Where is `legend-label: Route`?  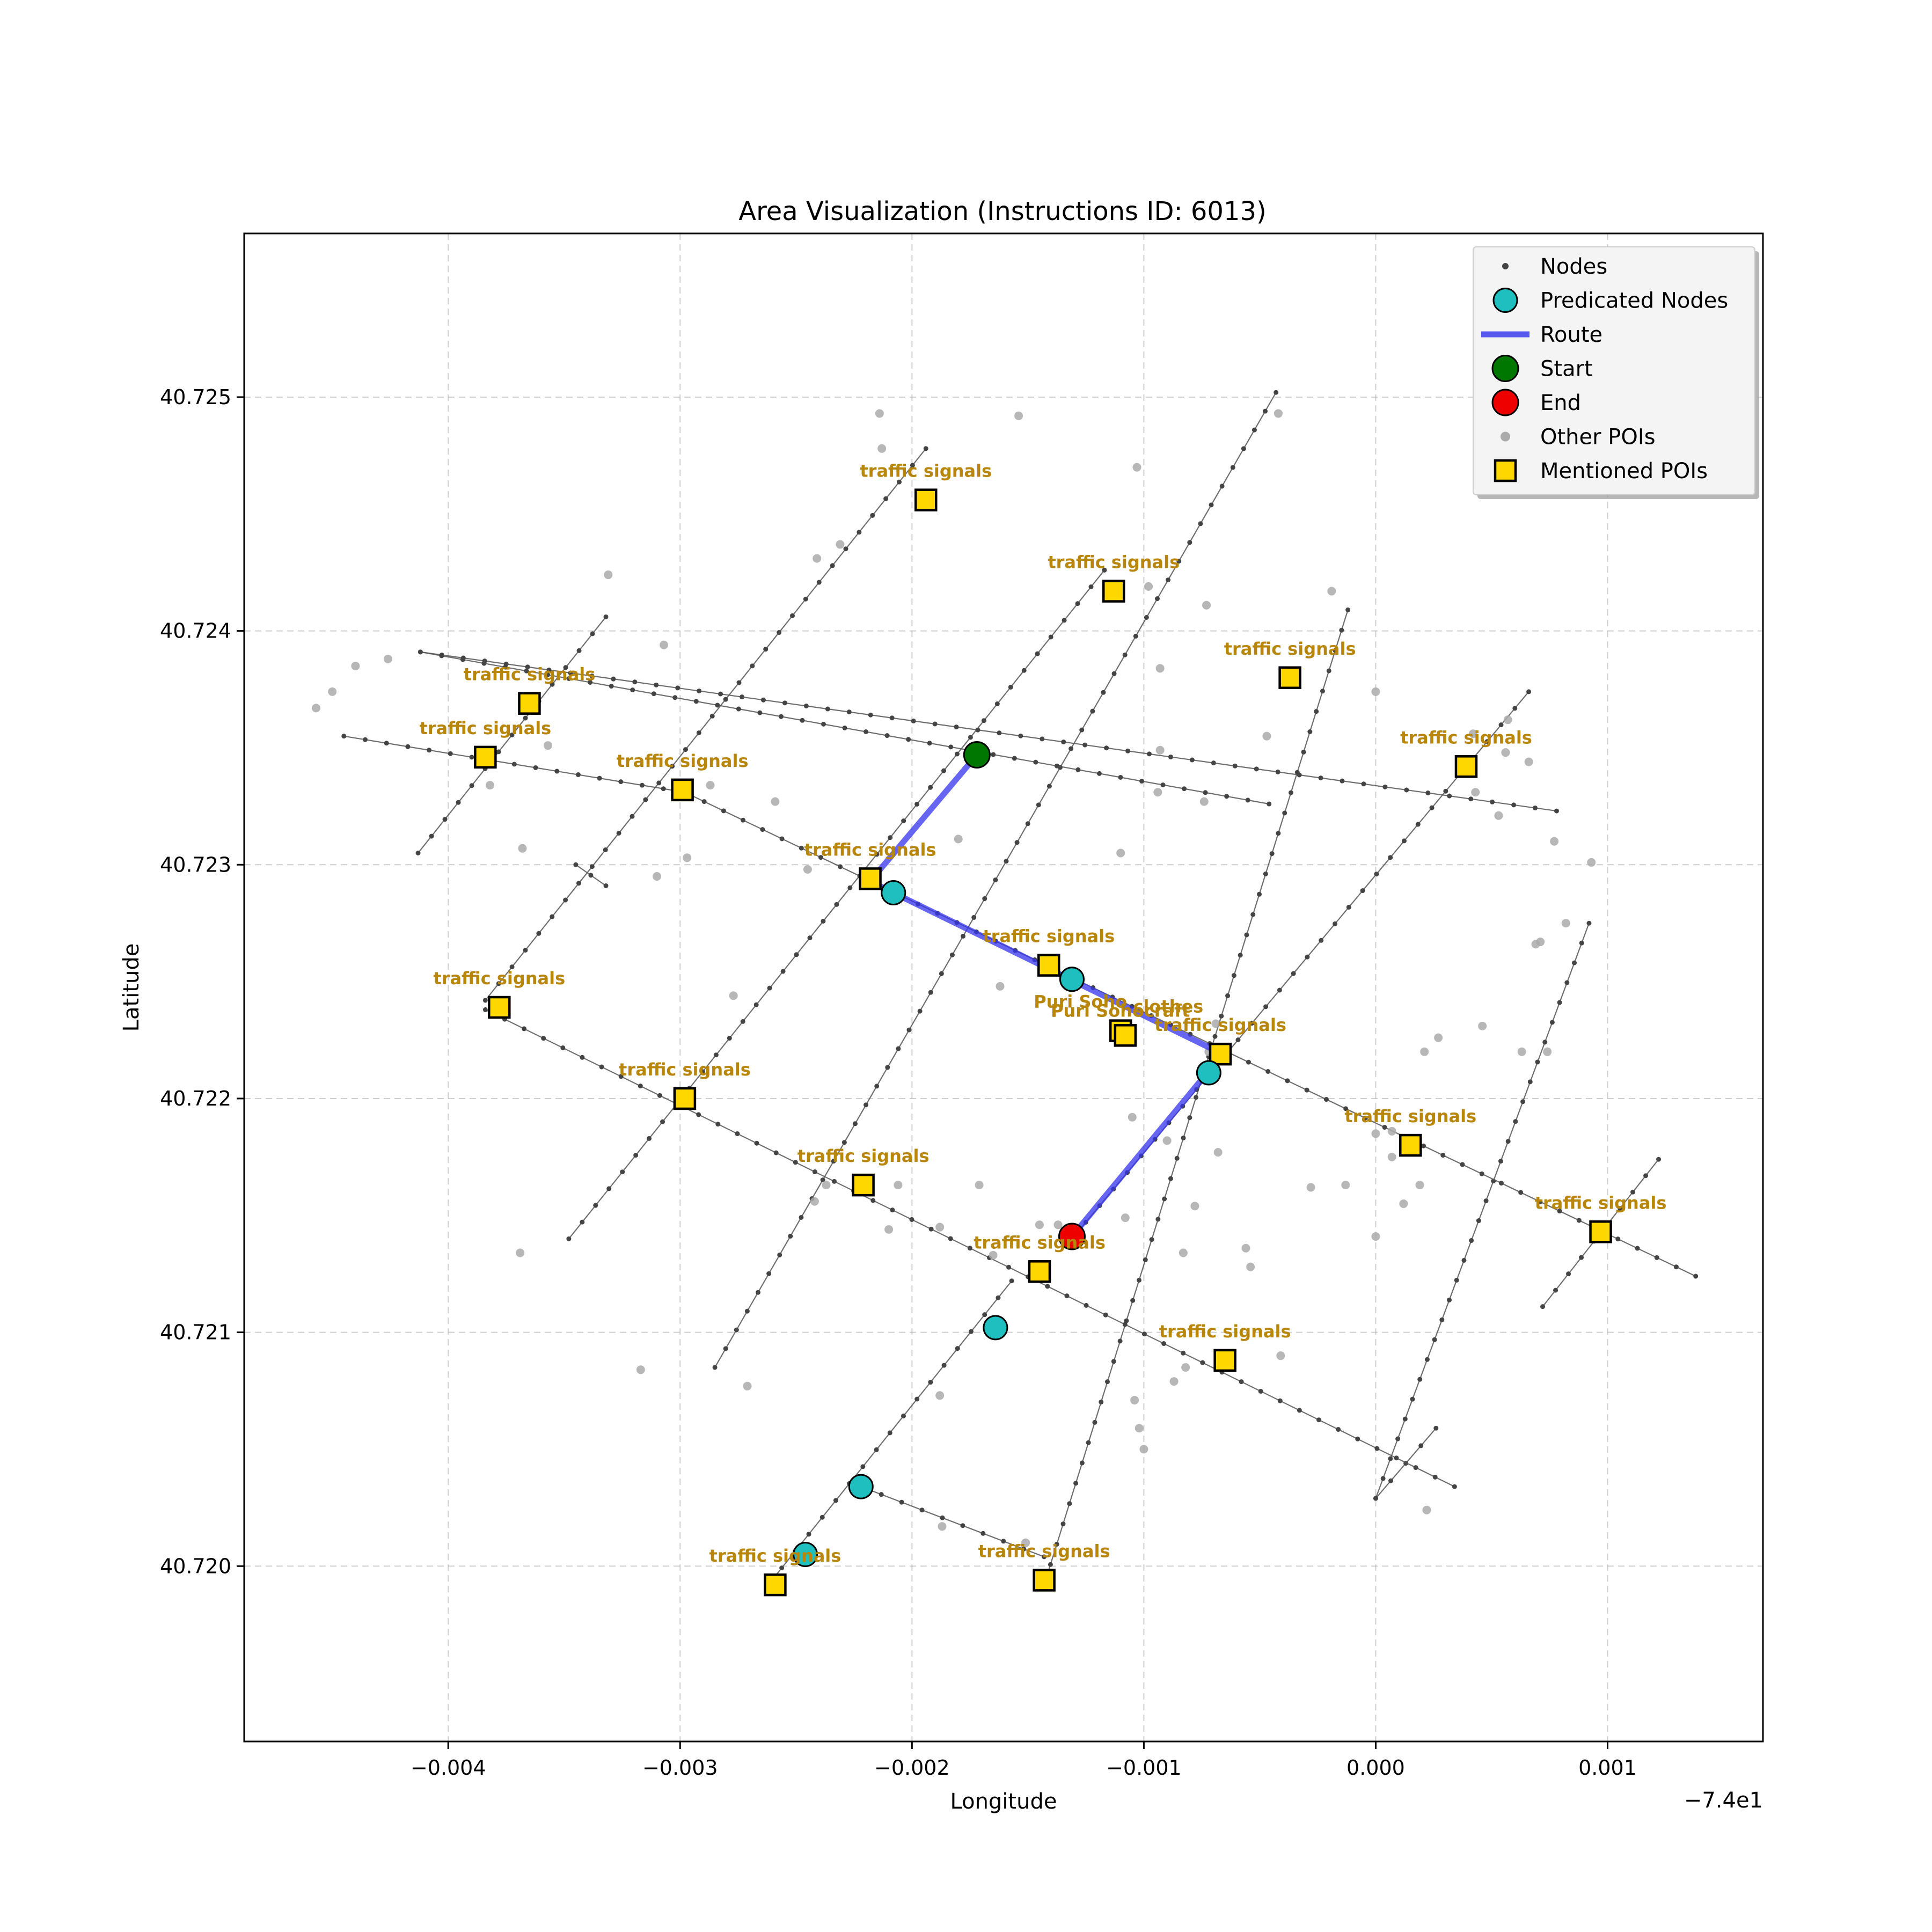 legend-label: Route is located at coordinates (1571, 335).